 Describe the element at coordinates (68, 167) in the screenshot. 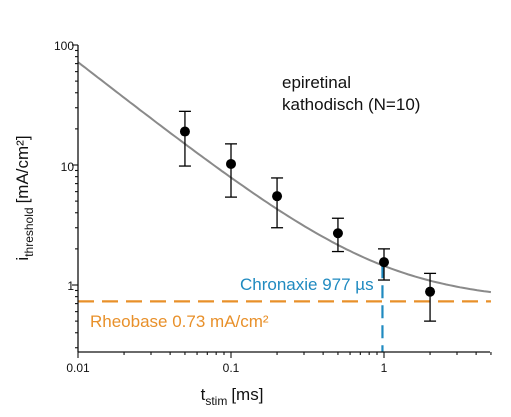

I see `y-tick-label: 10` at that location.